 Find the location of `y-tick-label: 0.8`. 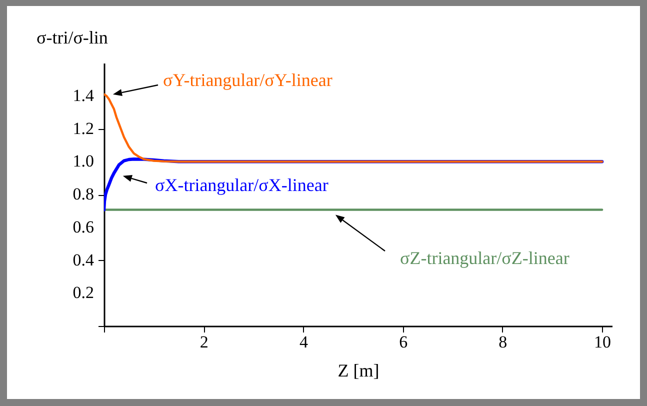

y-tick-label: 0.8 is located at coordinates (83, 194).